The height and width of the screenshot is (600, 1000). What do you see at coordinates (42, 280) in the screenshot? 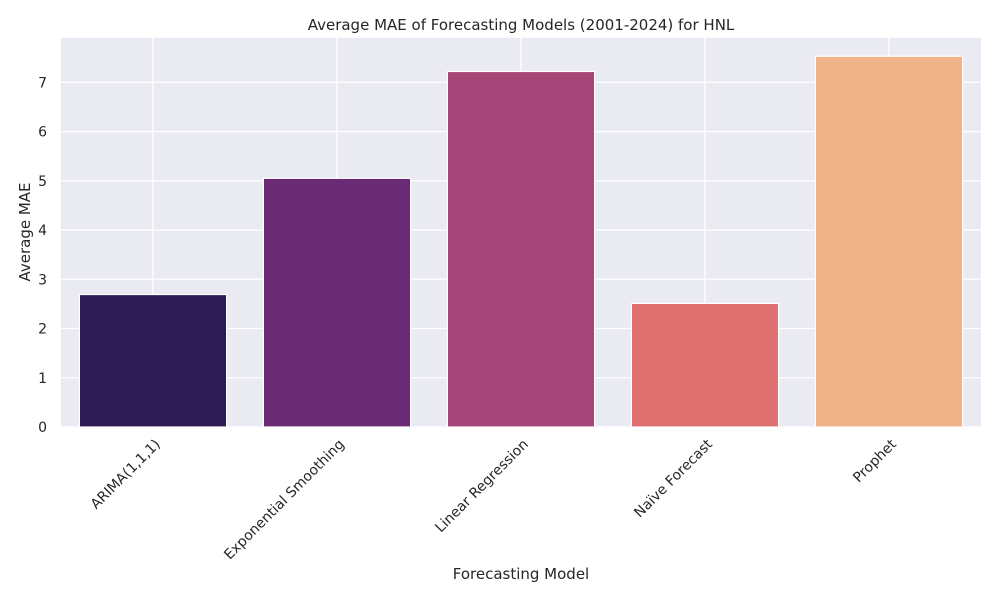
I see `y-tick-label: 3` at bounding box center [42, 280].